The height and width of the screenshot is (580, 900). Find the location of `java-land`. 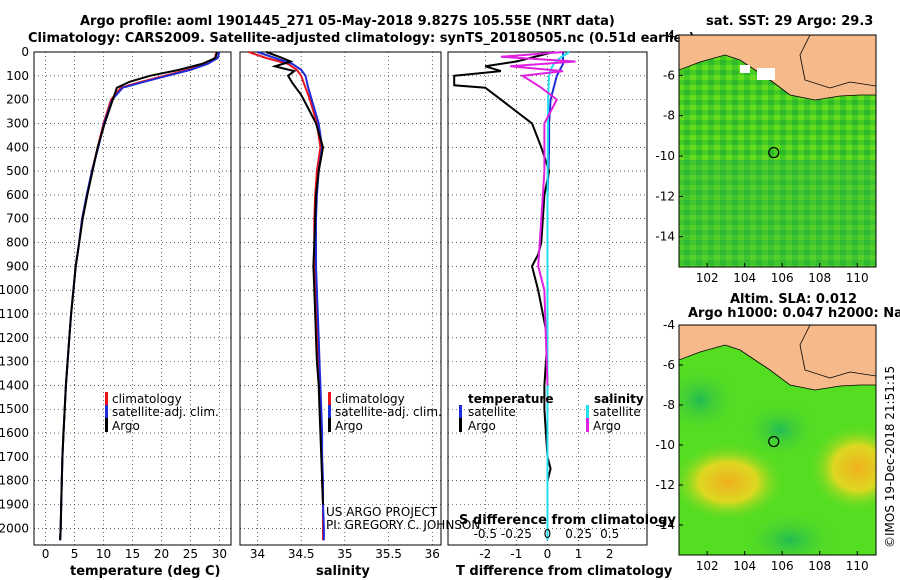

java-land is located at coordinates (837, 62).